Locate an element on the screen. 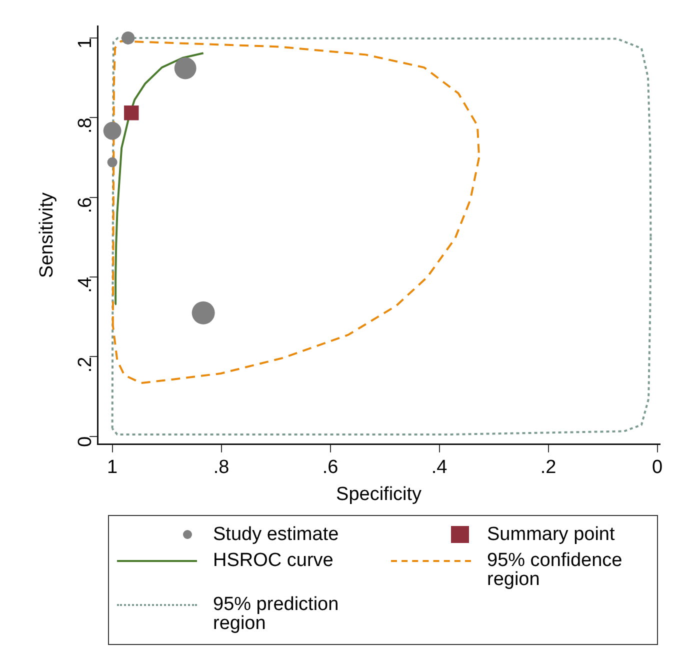  legend-label: HSROC curve is located at coordinates (273, 560).